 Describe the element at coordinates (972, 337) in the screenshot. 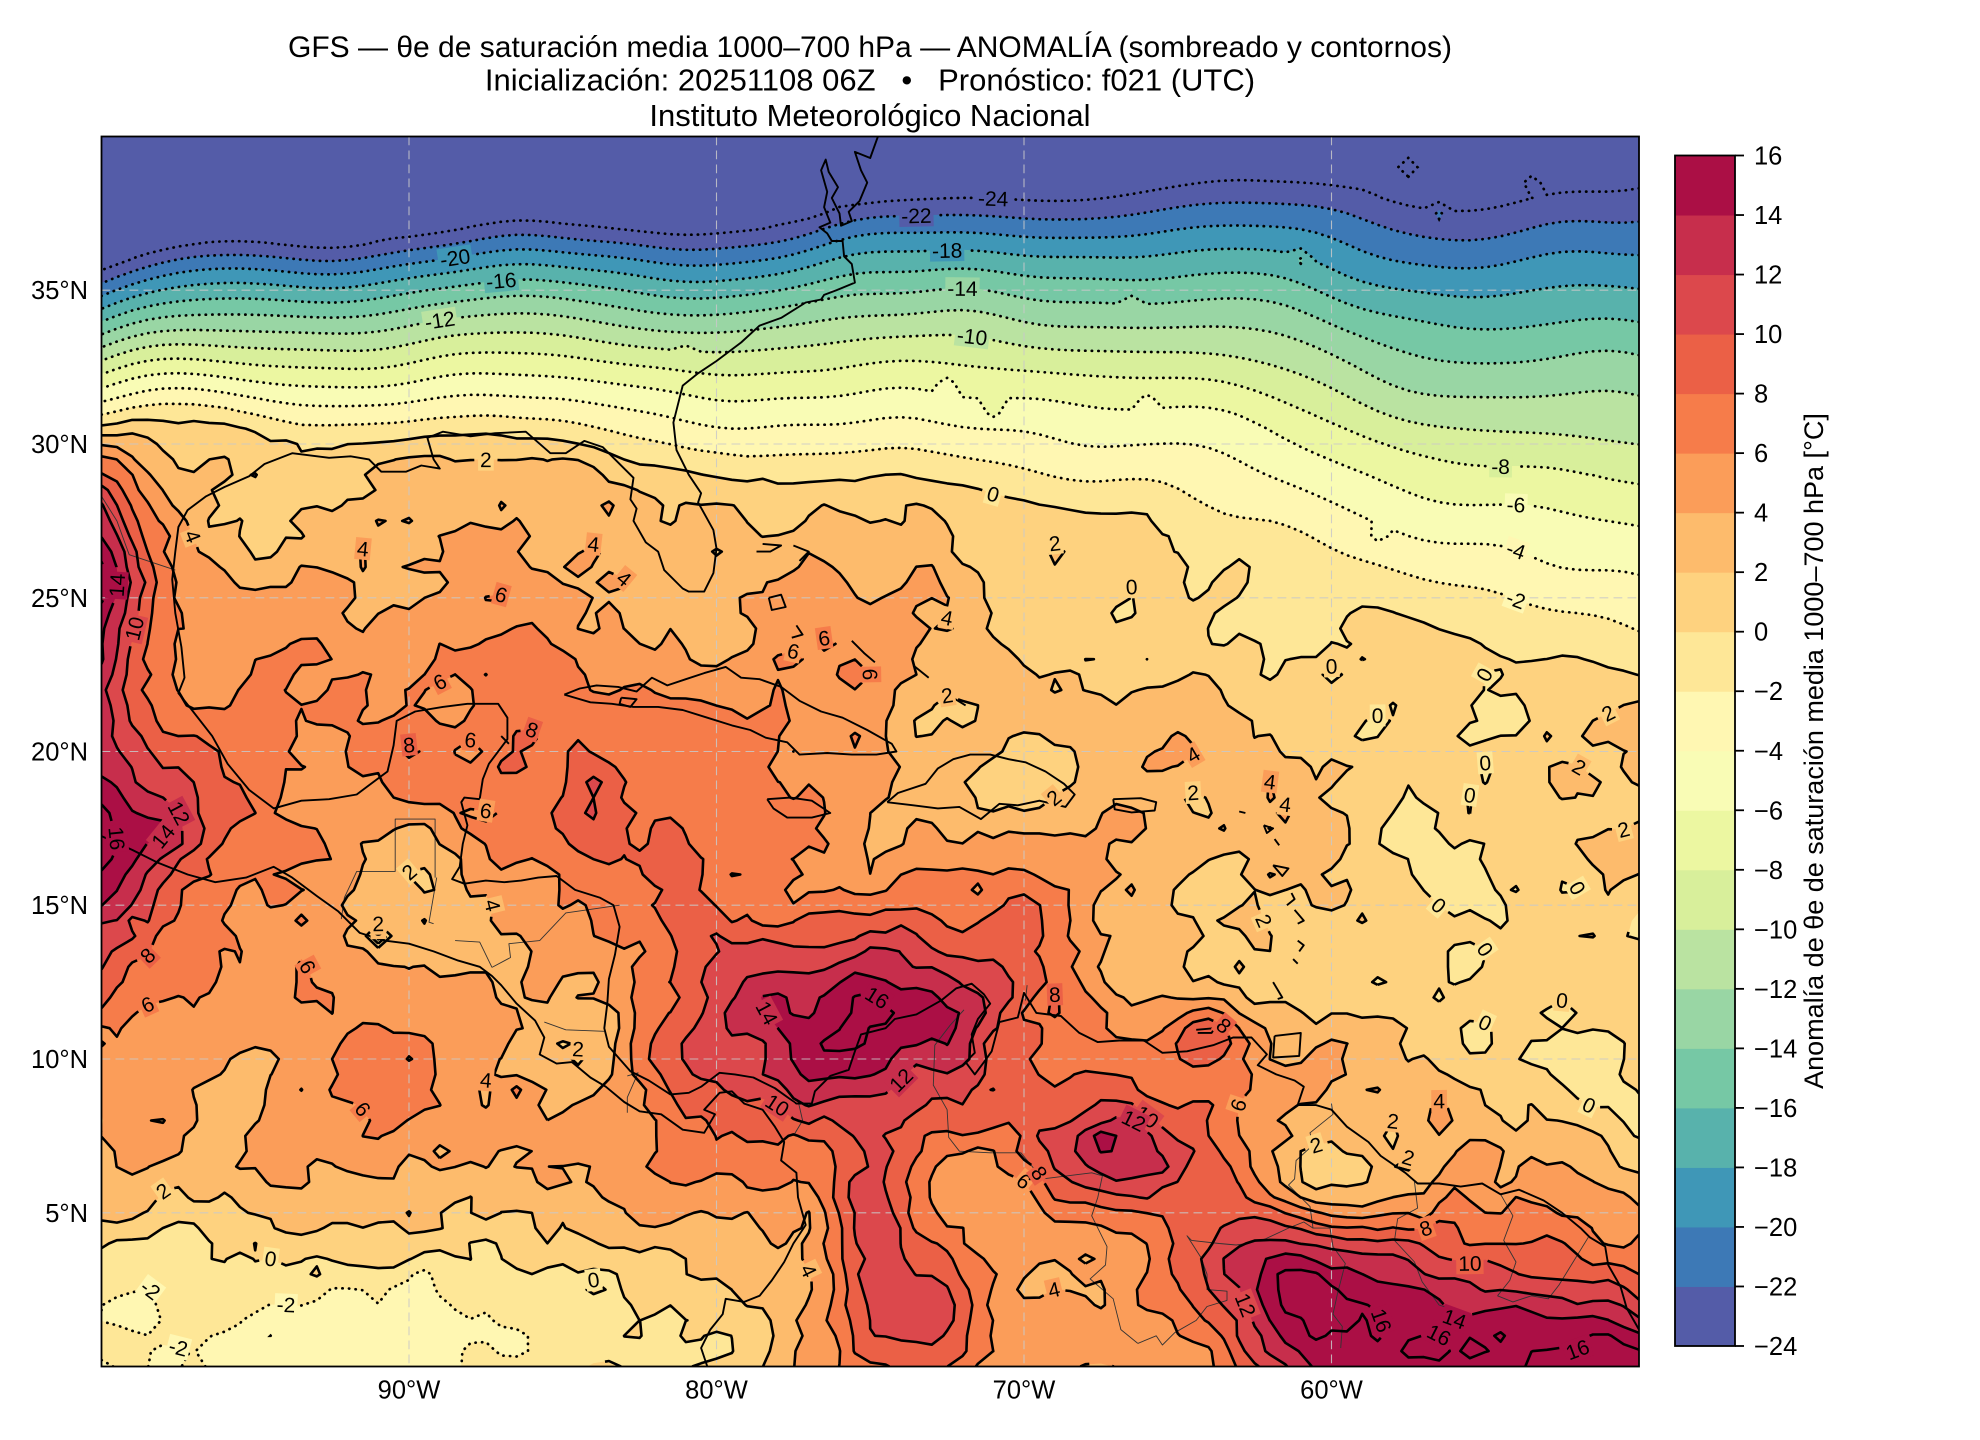

I see `svg-text: -10` at that location.